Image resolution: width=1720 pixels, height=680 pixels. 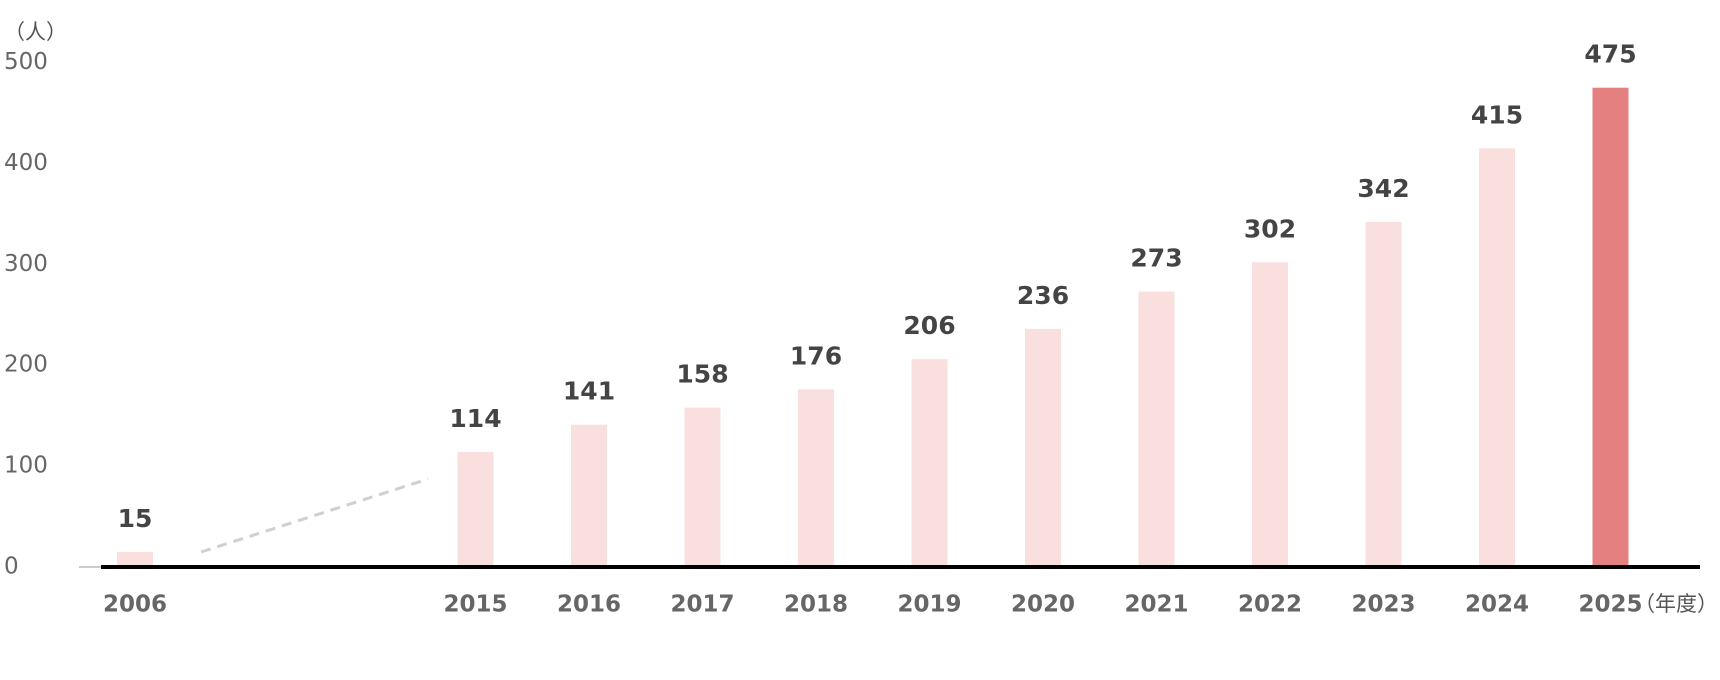 I want to click on value-label: 302, so click(x=1270, y=228).